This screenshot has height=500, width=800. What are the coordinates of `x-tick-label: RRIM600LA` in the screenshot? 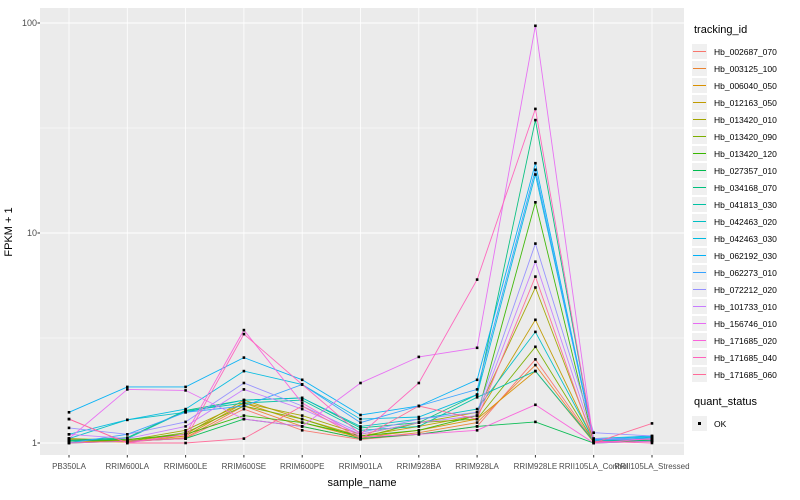 It's located at (127, 466).